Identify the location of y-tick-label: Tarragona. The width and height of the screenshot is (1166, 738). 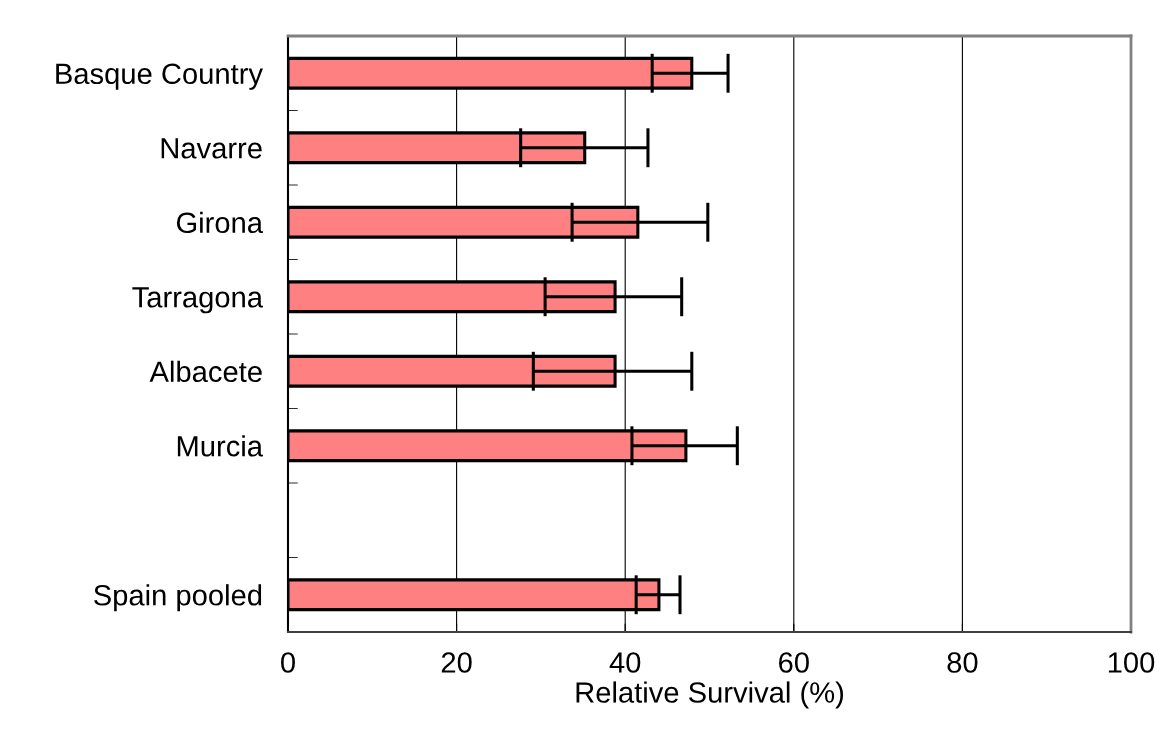
(198, 300).